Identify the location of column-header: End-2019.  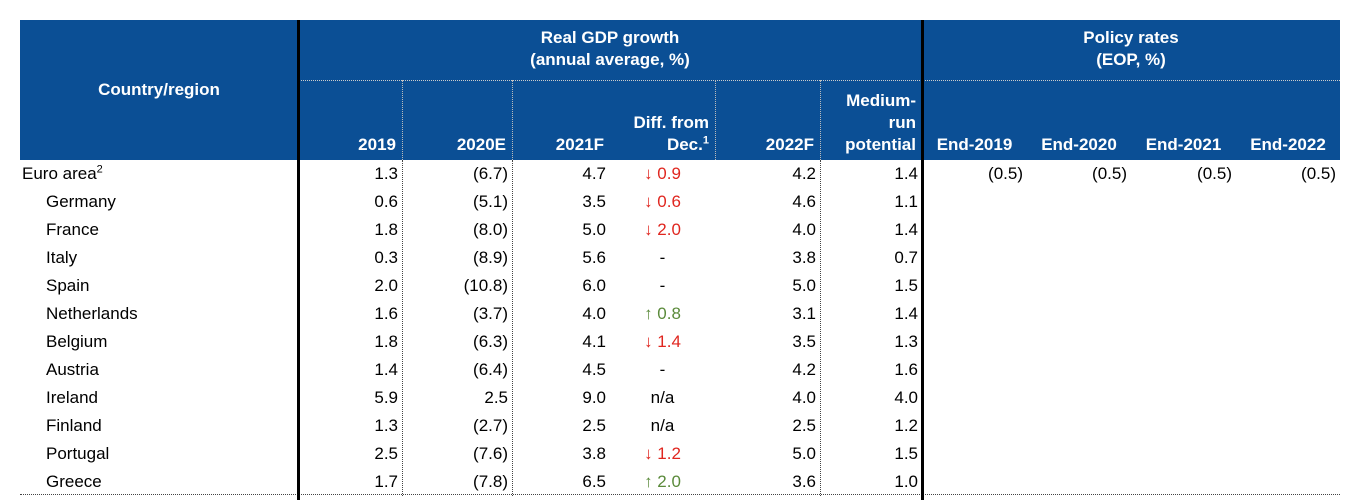
(974, 145).